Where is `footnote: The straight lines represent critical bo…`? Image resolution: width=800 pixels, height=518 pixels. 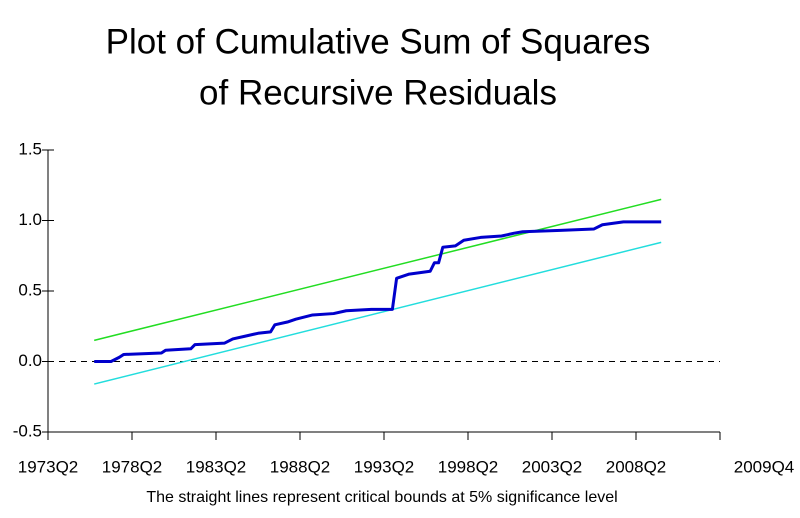 footnote: The straight lines represent critical bo… is located at coordinates (381, 497).